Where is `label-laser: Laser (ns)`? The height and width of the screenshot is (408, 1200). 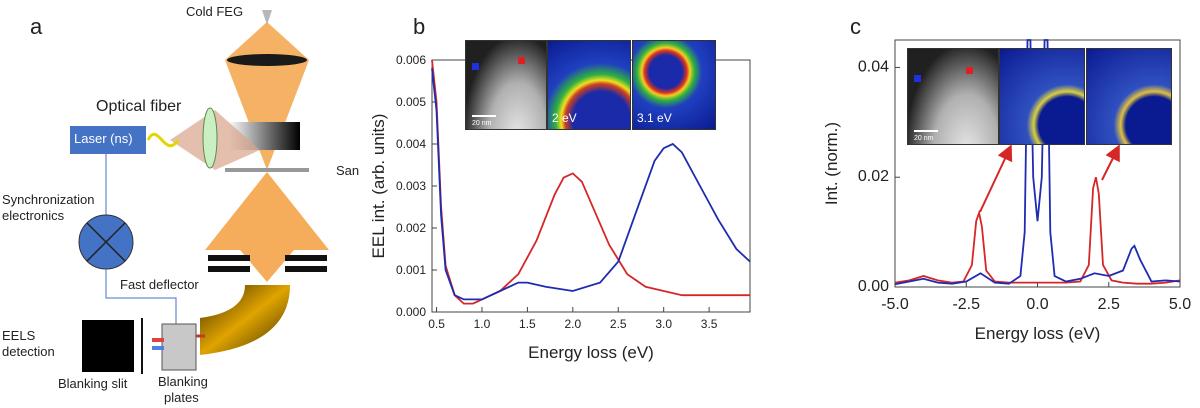 label-laser: Laser (ns) is located at coordinates (103, 138).